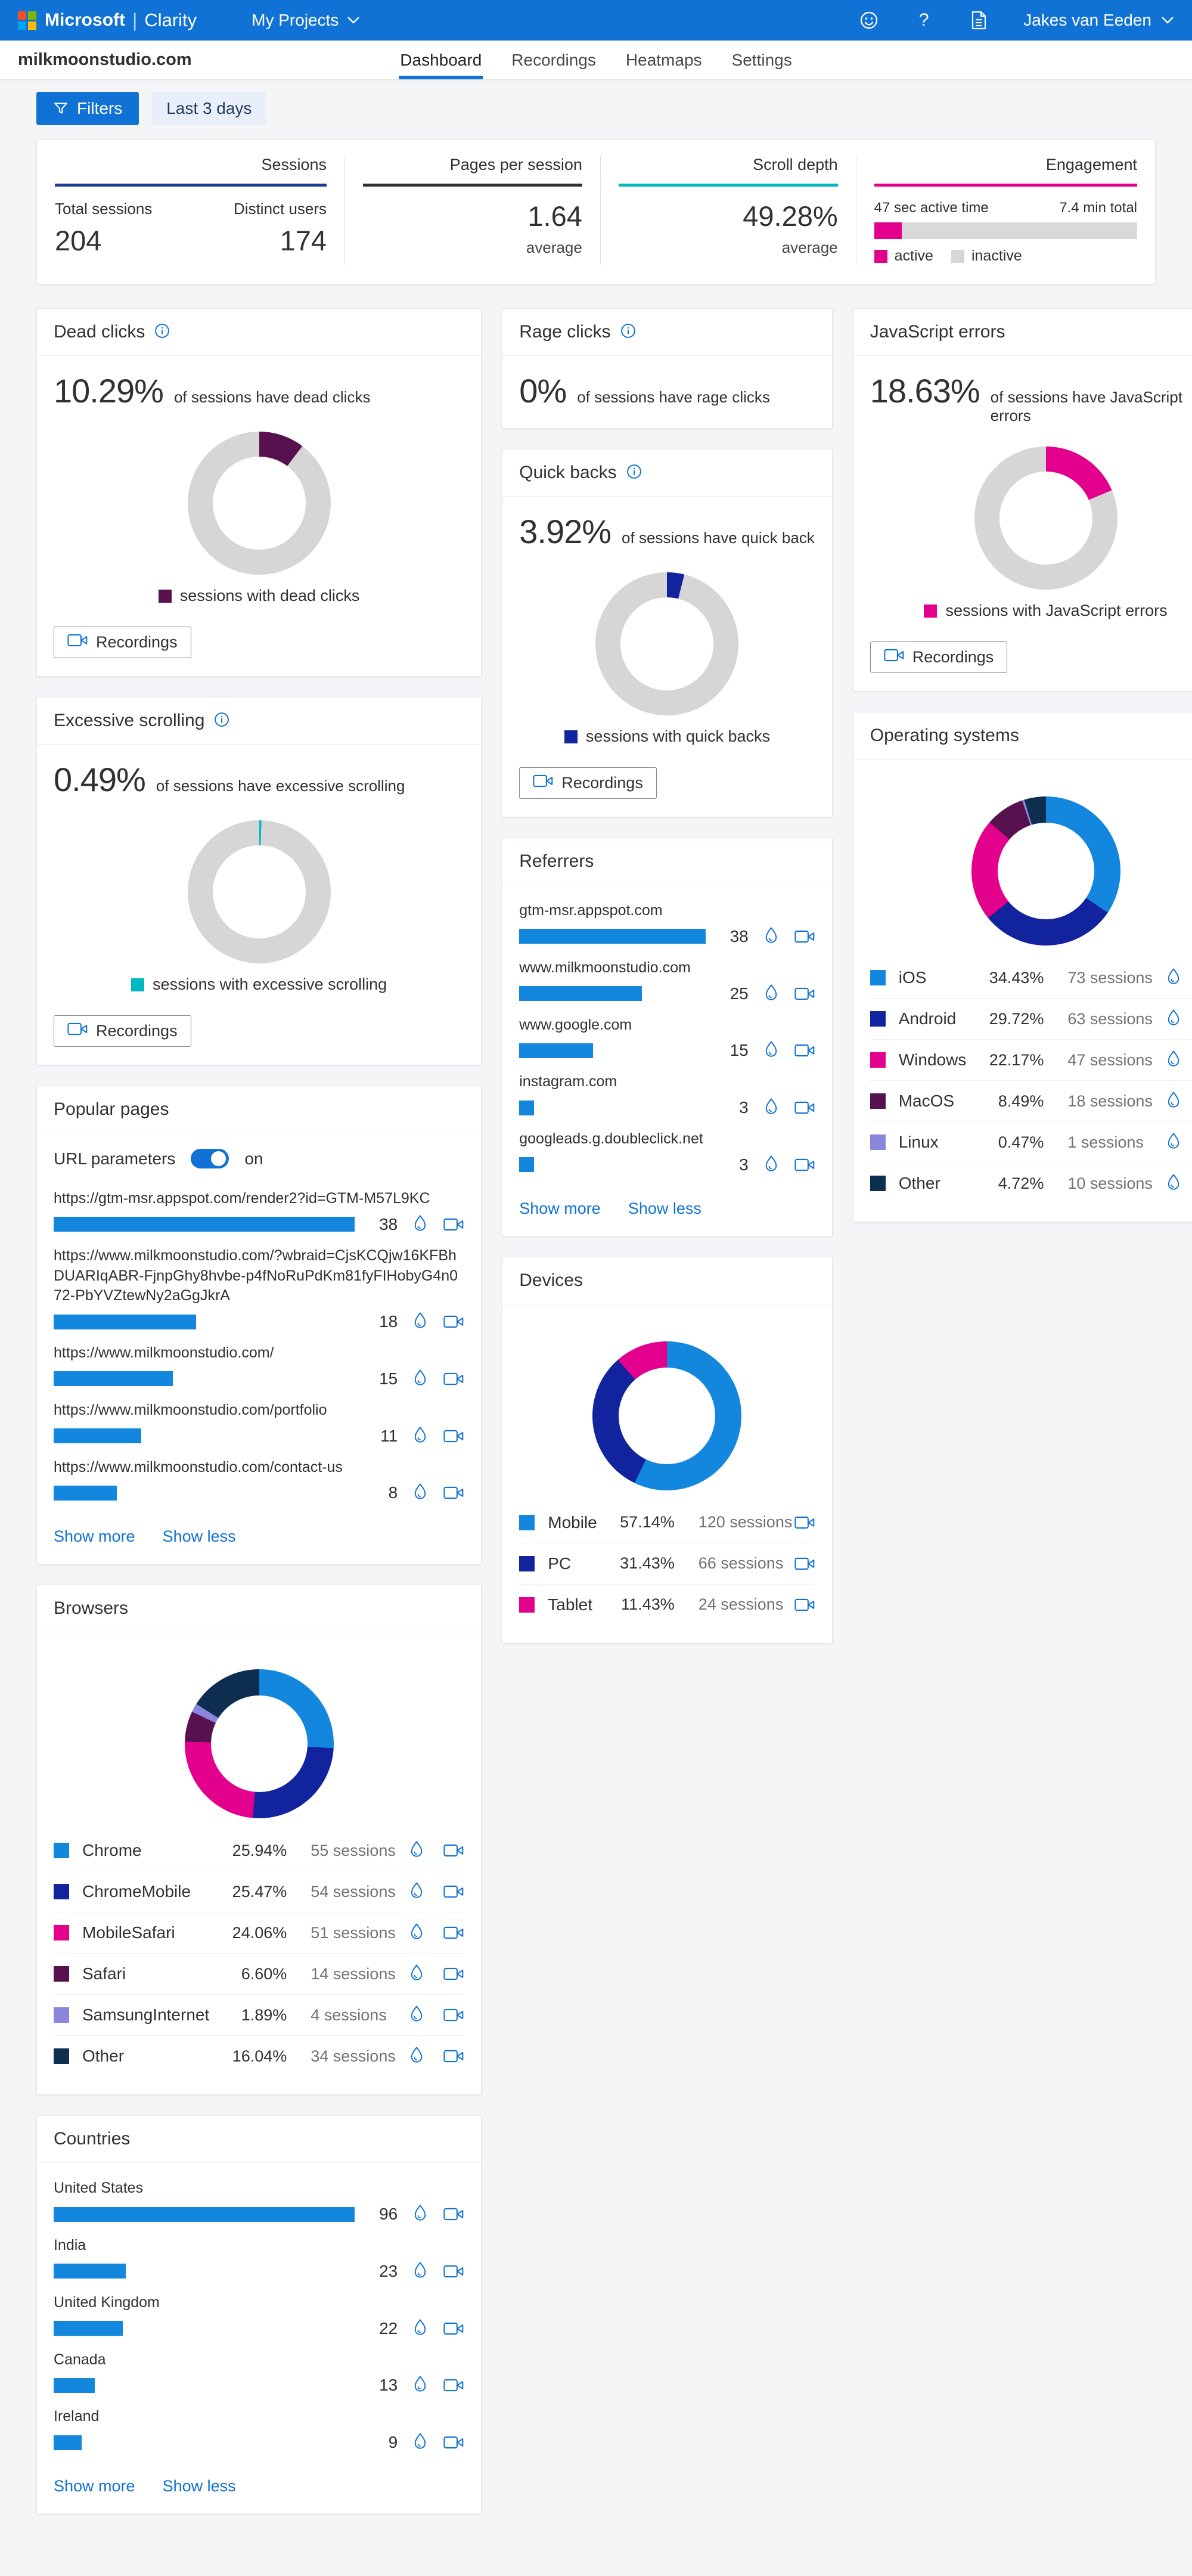 The width and height of the screenshot is (1192, 2576). I want to click on country-label: United States, so click(99, 2188).